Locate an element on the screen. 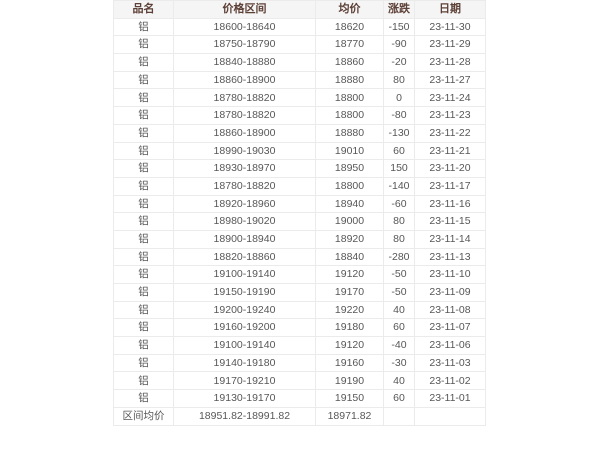 The height and width of the screenshot is (450, 600). table-row: 铝 19100-19140 19120 -50 23-11-10 is located at coordinates (299, 274).